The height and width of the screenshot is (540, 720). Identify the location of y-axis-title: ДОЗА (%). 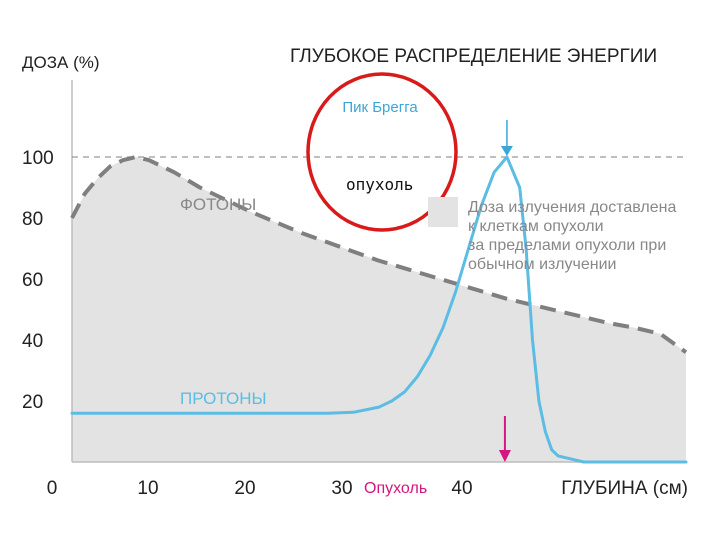
(61, 62).